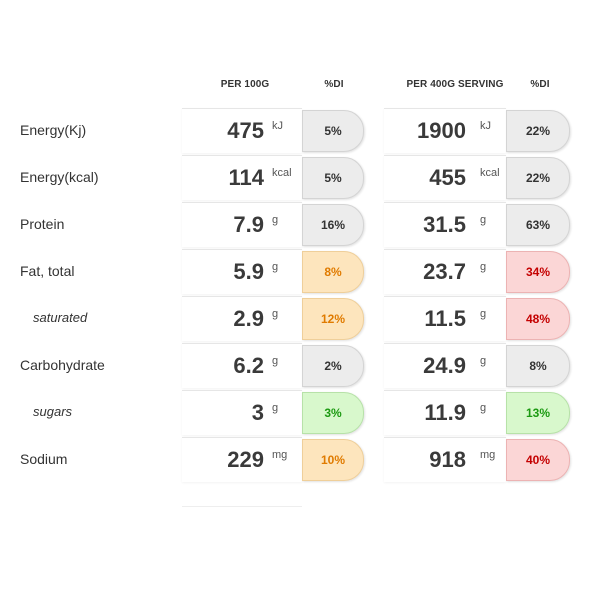 This screenshot has height=600, width=600. I want to click on per-100g-cell: 2.9 g, so click(242, 318).